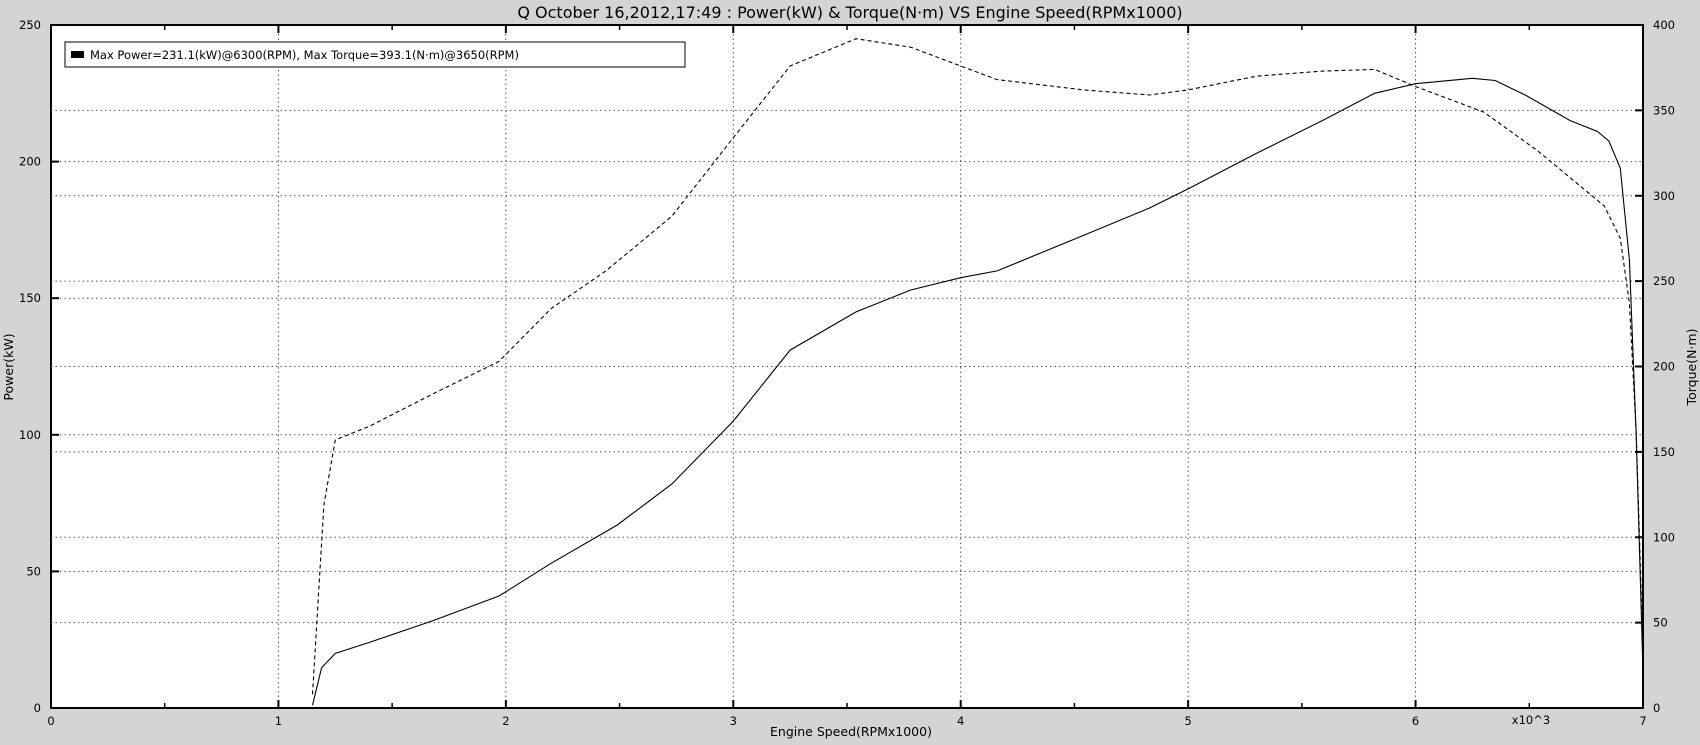  I want to click on y-right-tick-label: 100, so click(1664, 537).